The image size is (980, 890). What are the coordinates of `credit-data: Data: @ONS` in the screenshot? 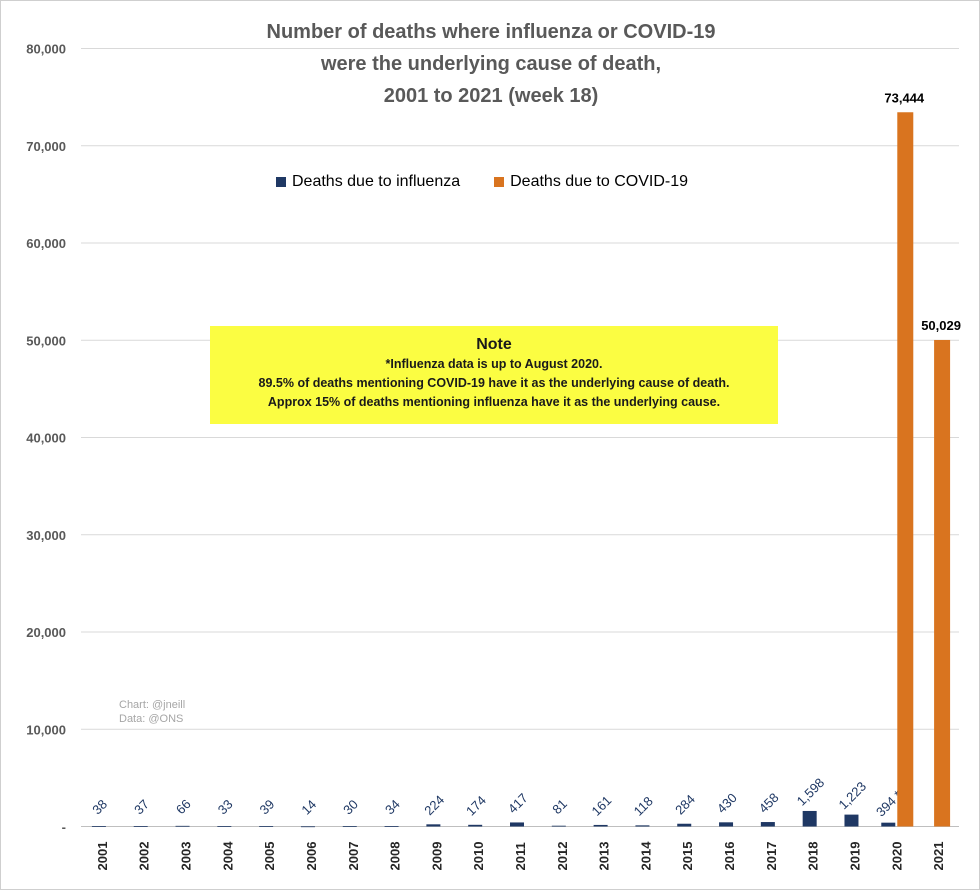 It's located at (151, 719).